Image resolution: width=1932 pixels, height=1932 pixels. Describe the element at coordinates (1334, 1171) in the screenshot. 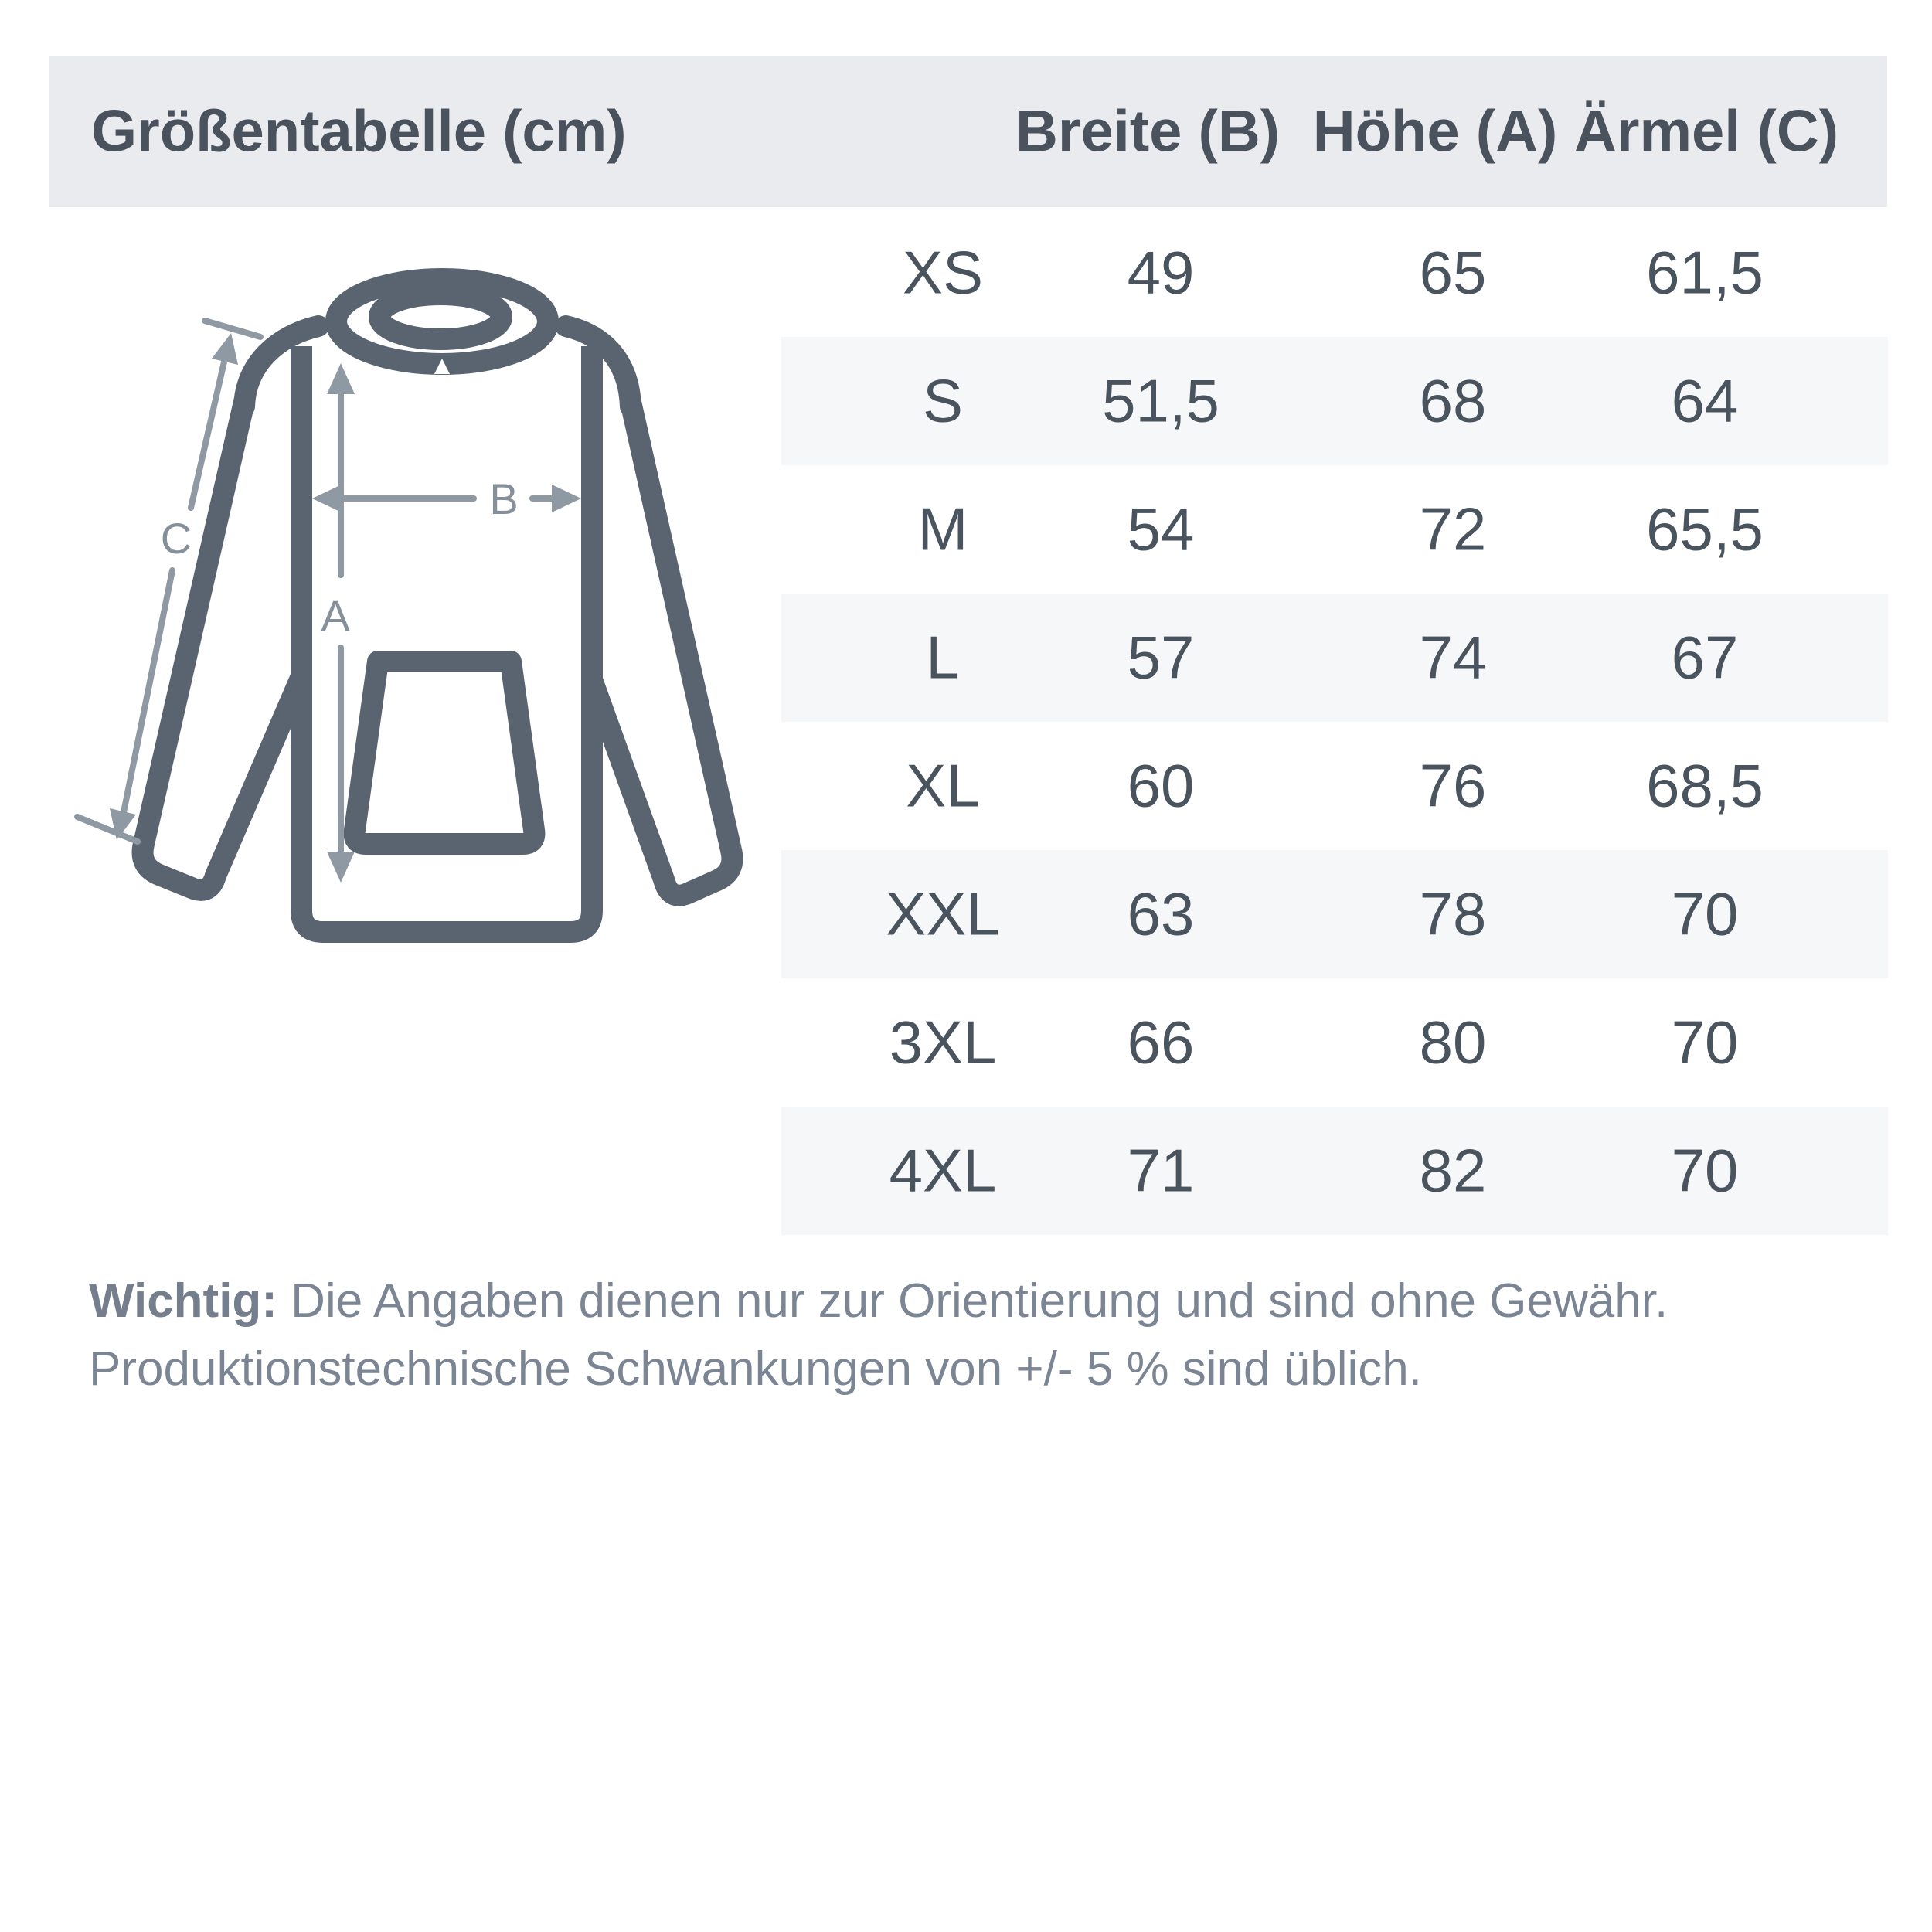

I see `table-row-4xl: 4XL 71 82 70` at that location.